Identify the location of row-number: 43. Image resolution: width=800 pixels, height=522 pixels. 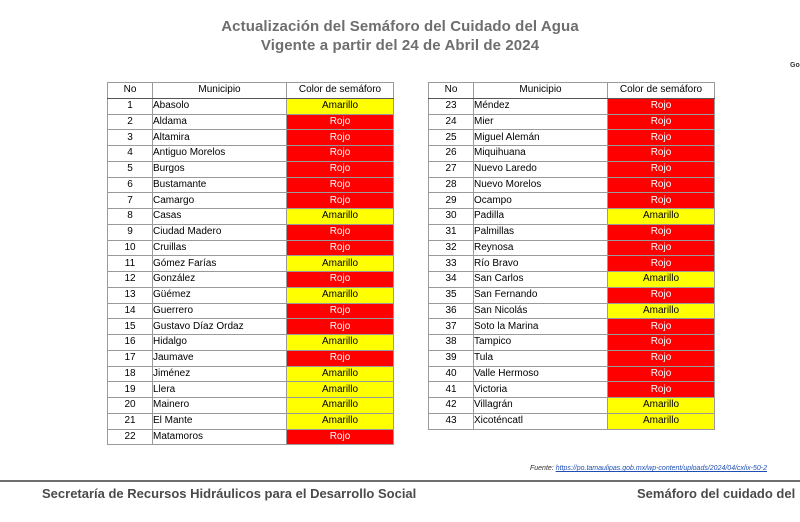
(451, 421).